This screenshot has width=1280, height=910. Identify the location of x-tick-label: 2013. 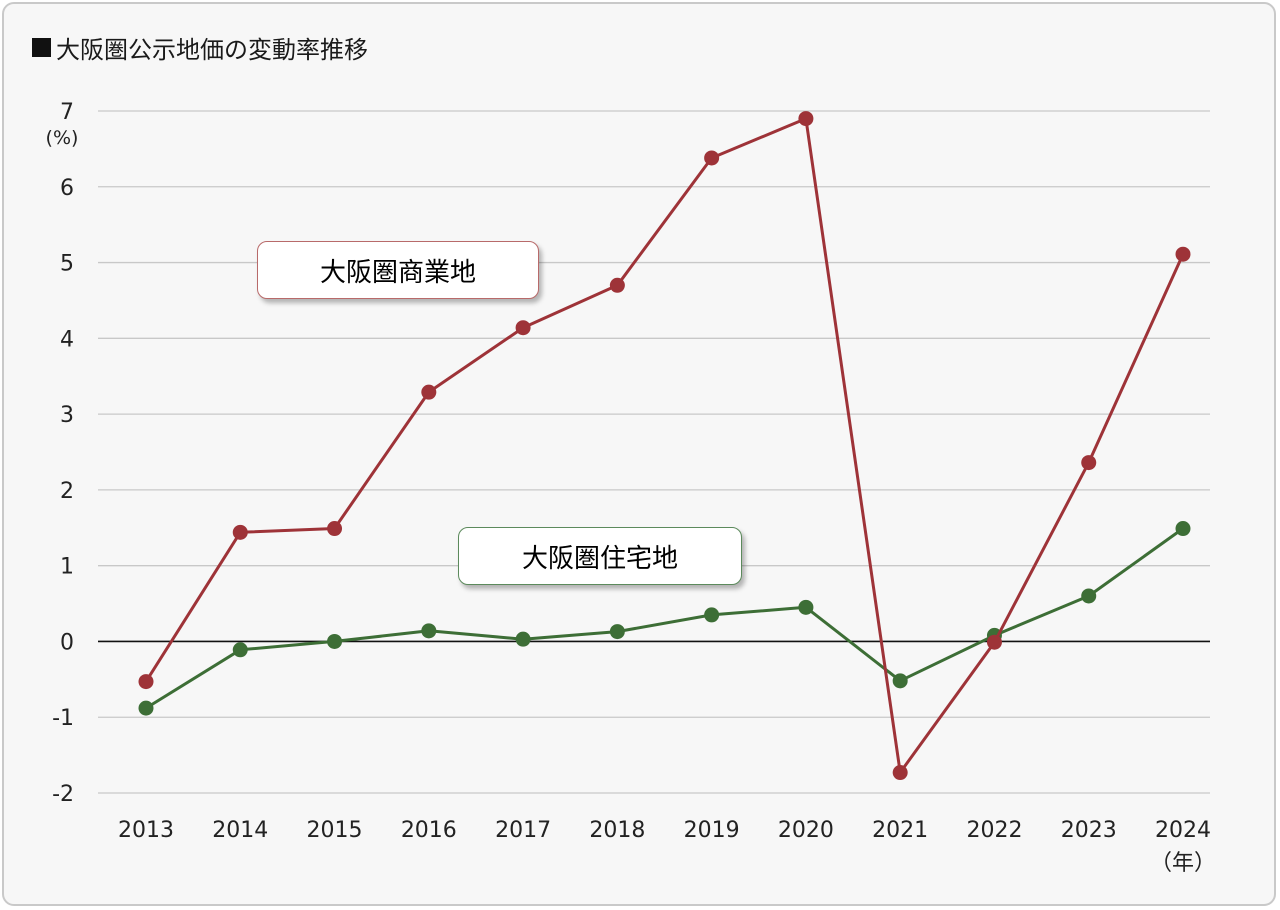
(146, 830).